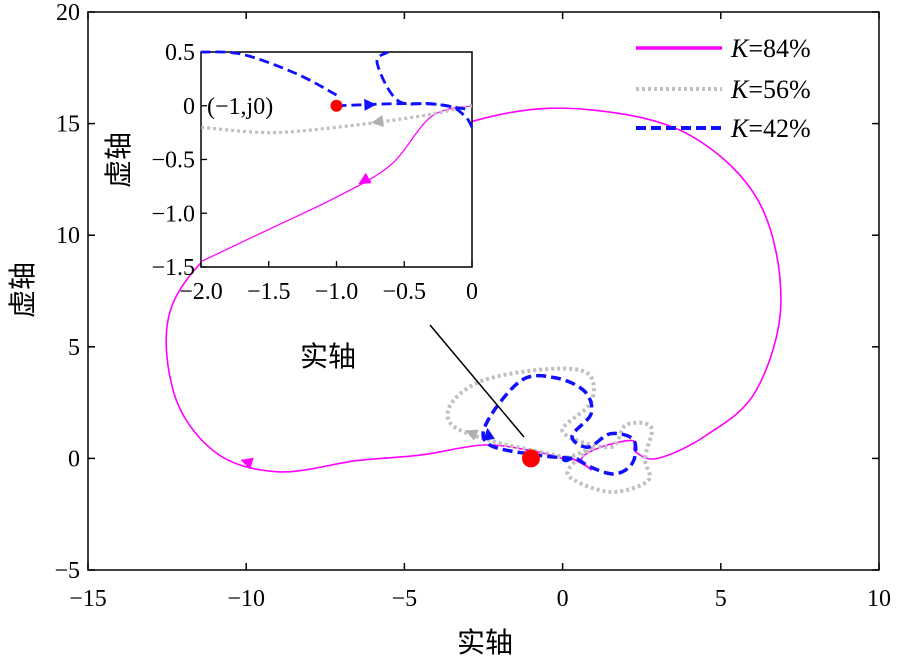 Image resolution: width=898 pixels, height=664 pixels. I want to click on inset-ticks: −2.0 −1.5 −1.0 −0.5 00.50−0.5−1.0−1.5, so click(314, 172).